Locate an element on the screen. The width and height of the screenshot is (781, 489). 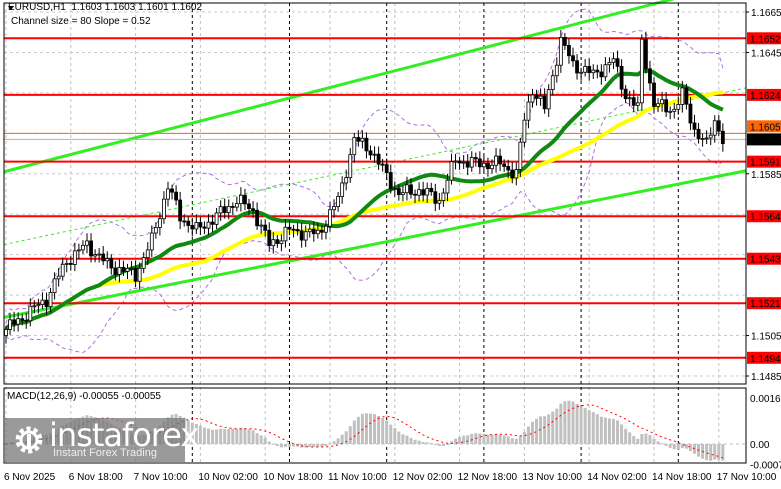
y-tick-label: 1.1505 is located at coordinates (766, 337).